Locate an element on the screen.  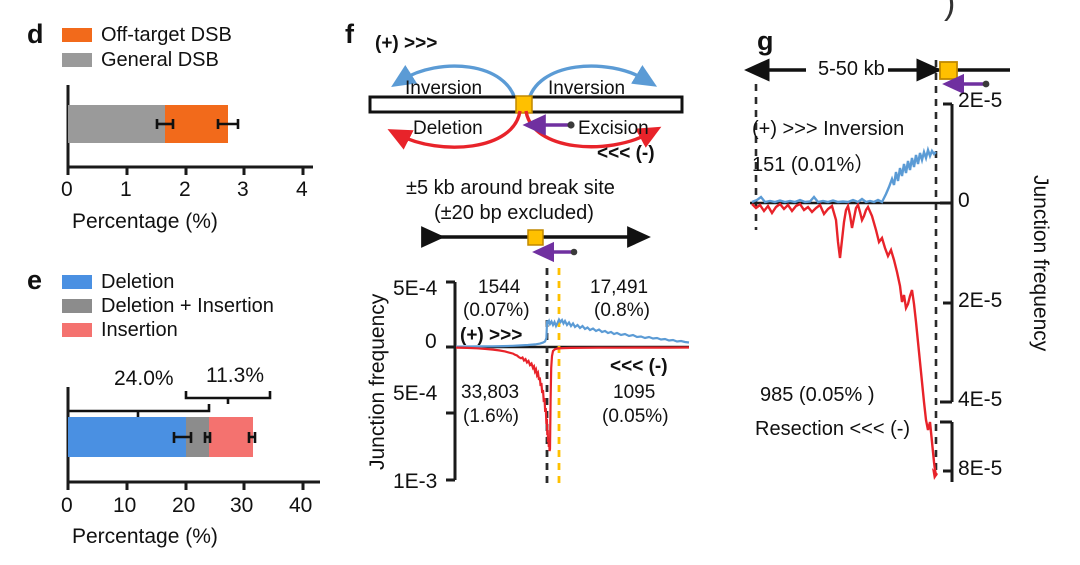
legend-label-deletion-insertion: Deletion + Insertion is located at coordinates (187, 306).